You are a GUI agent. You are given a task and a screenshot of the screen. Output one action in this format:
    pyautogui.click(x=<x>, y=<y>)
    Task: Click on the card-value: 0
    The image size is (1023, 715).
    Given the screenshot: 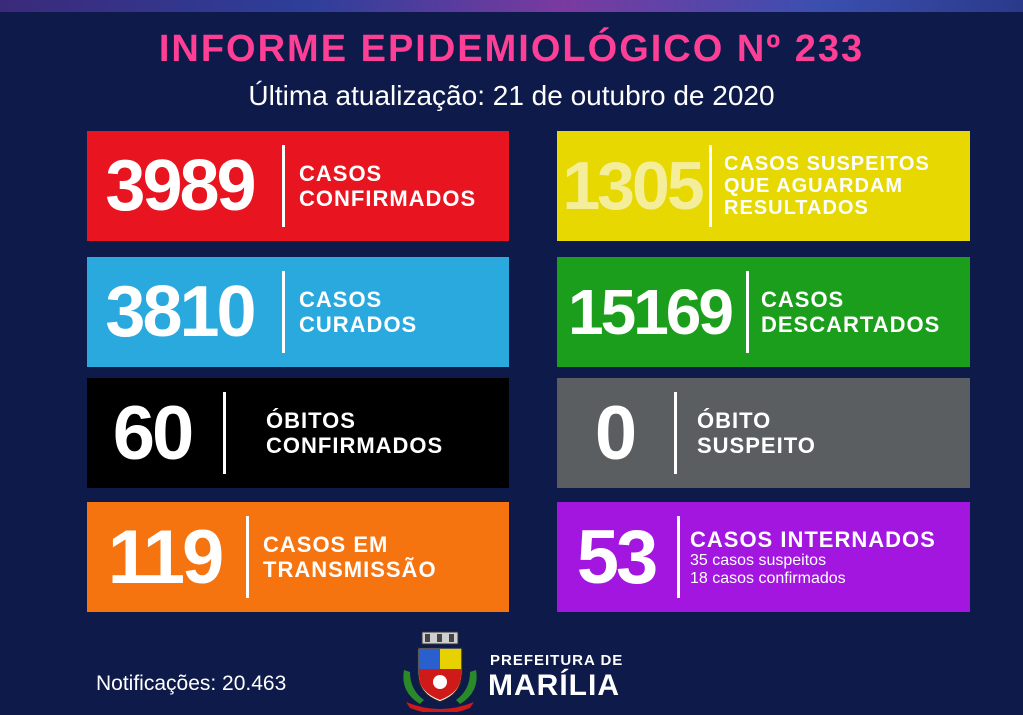 What is the action you would take?
    pyautogui.click(x=615, y=433)
    